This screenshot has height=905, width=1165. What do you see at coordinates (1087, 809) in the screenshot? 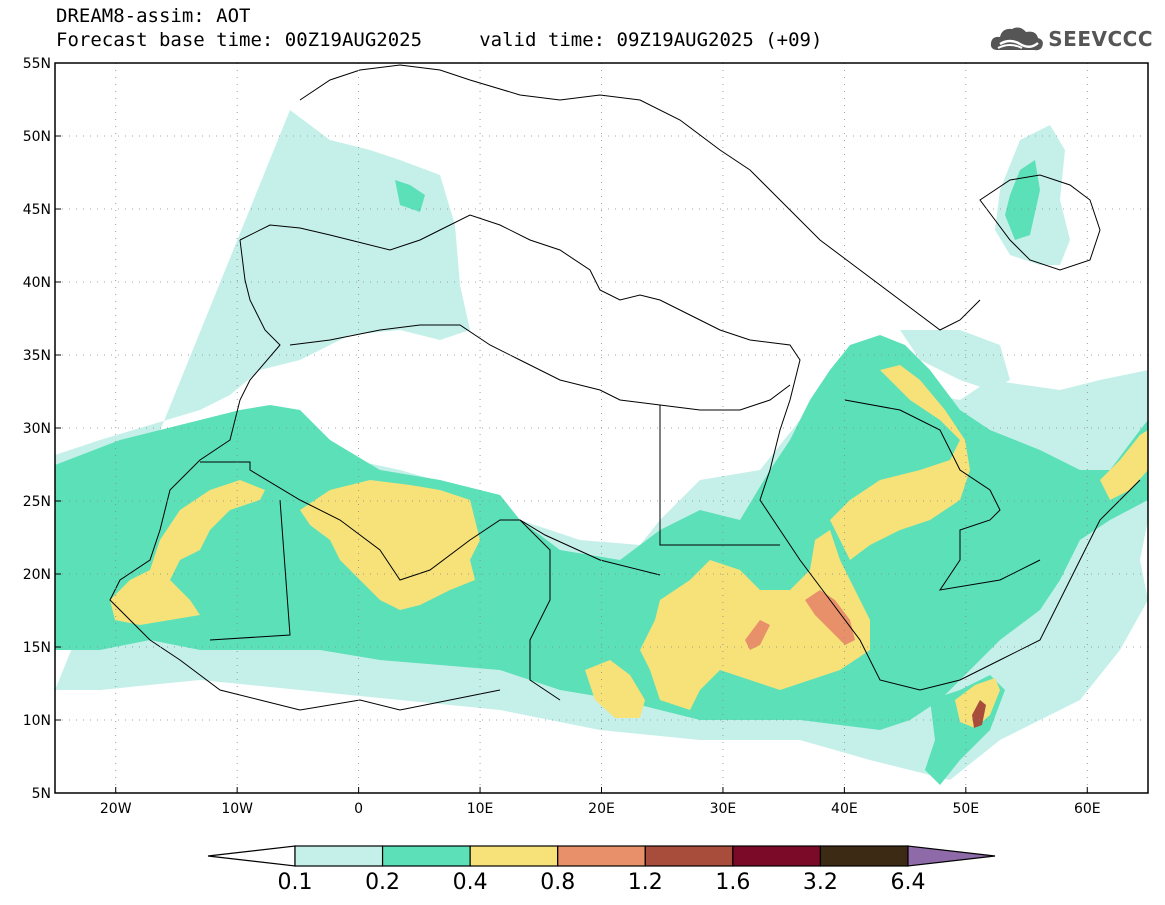
I see `lon-tick-label: 60E` at bounding box center [1087, 809].